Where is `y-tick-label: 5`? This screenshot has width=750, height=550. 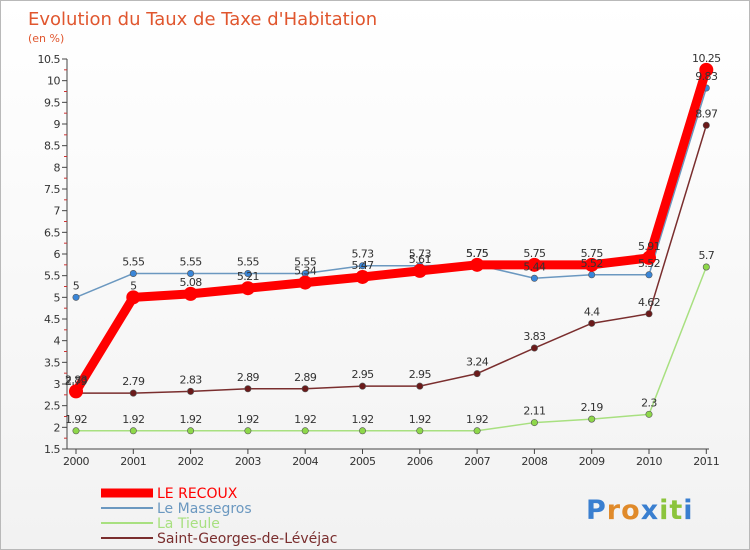 y-tick-label: 5 is located at coordinates (57, 297).